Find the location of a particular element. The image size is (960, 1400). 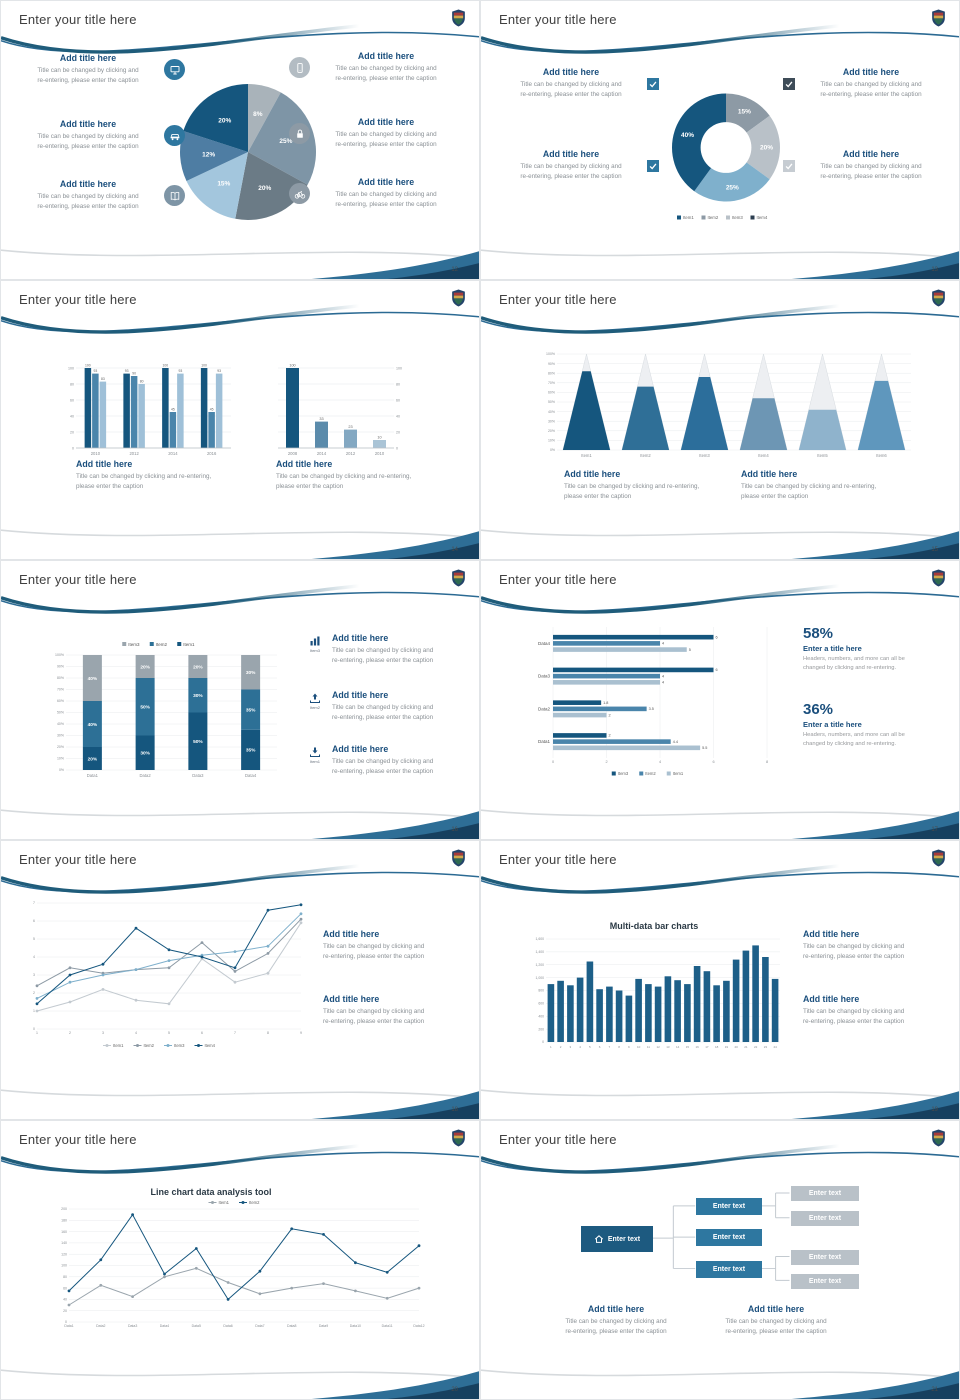

stat-text: changed by clicking and re-entering. is located at coordinates (850, 743).